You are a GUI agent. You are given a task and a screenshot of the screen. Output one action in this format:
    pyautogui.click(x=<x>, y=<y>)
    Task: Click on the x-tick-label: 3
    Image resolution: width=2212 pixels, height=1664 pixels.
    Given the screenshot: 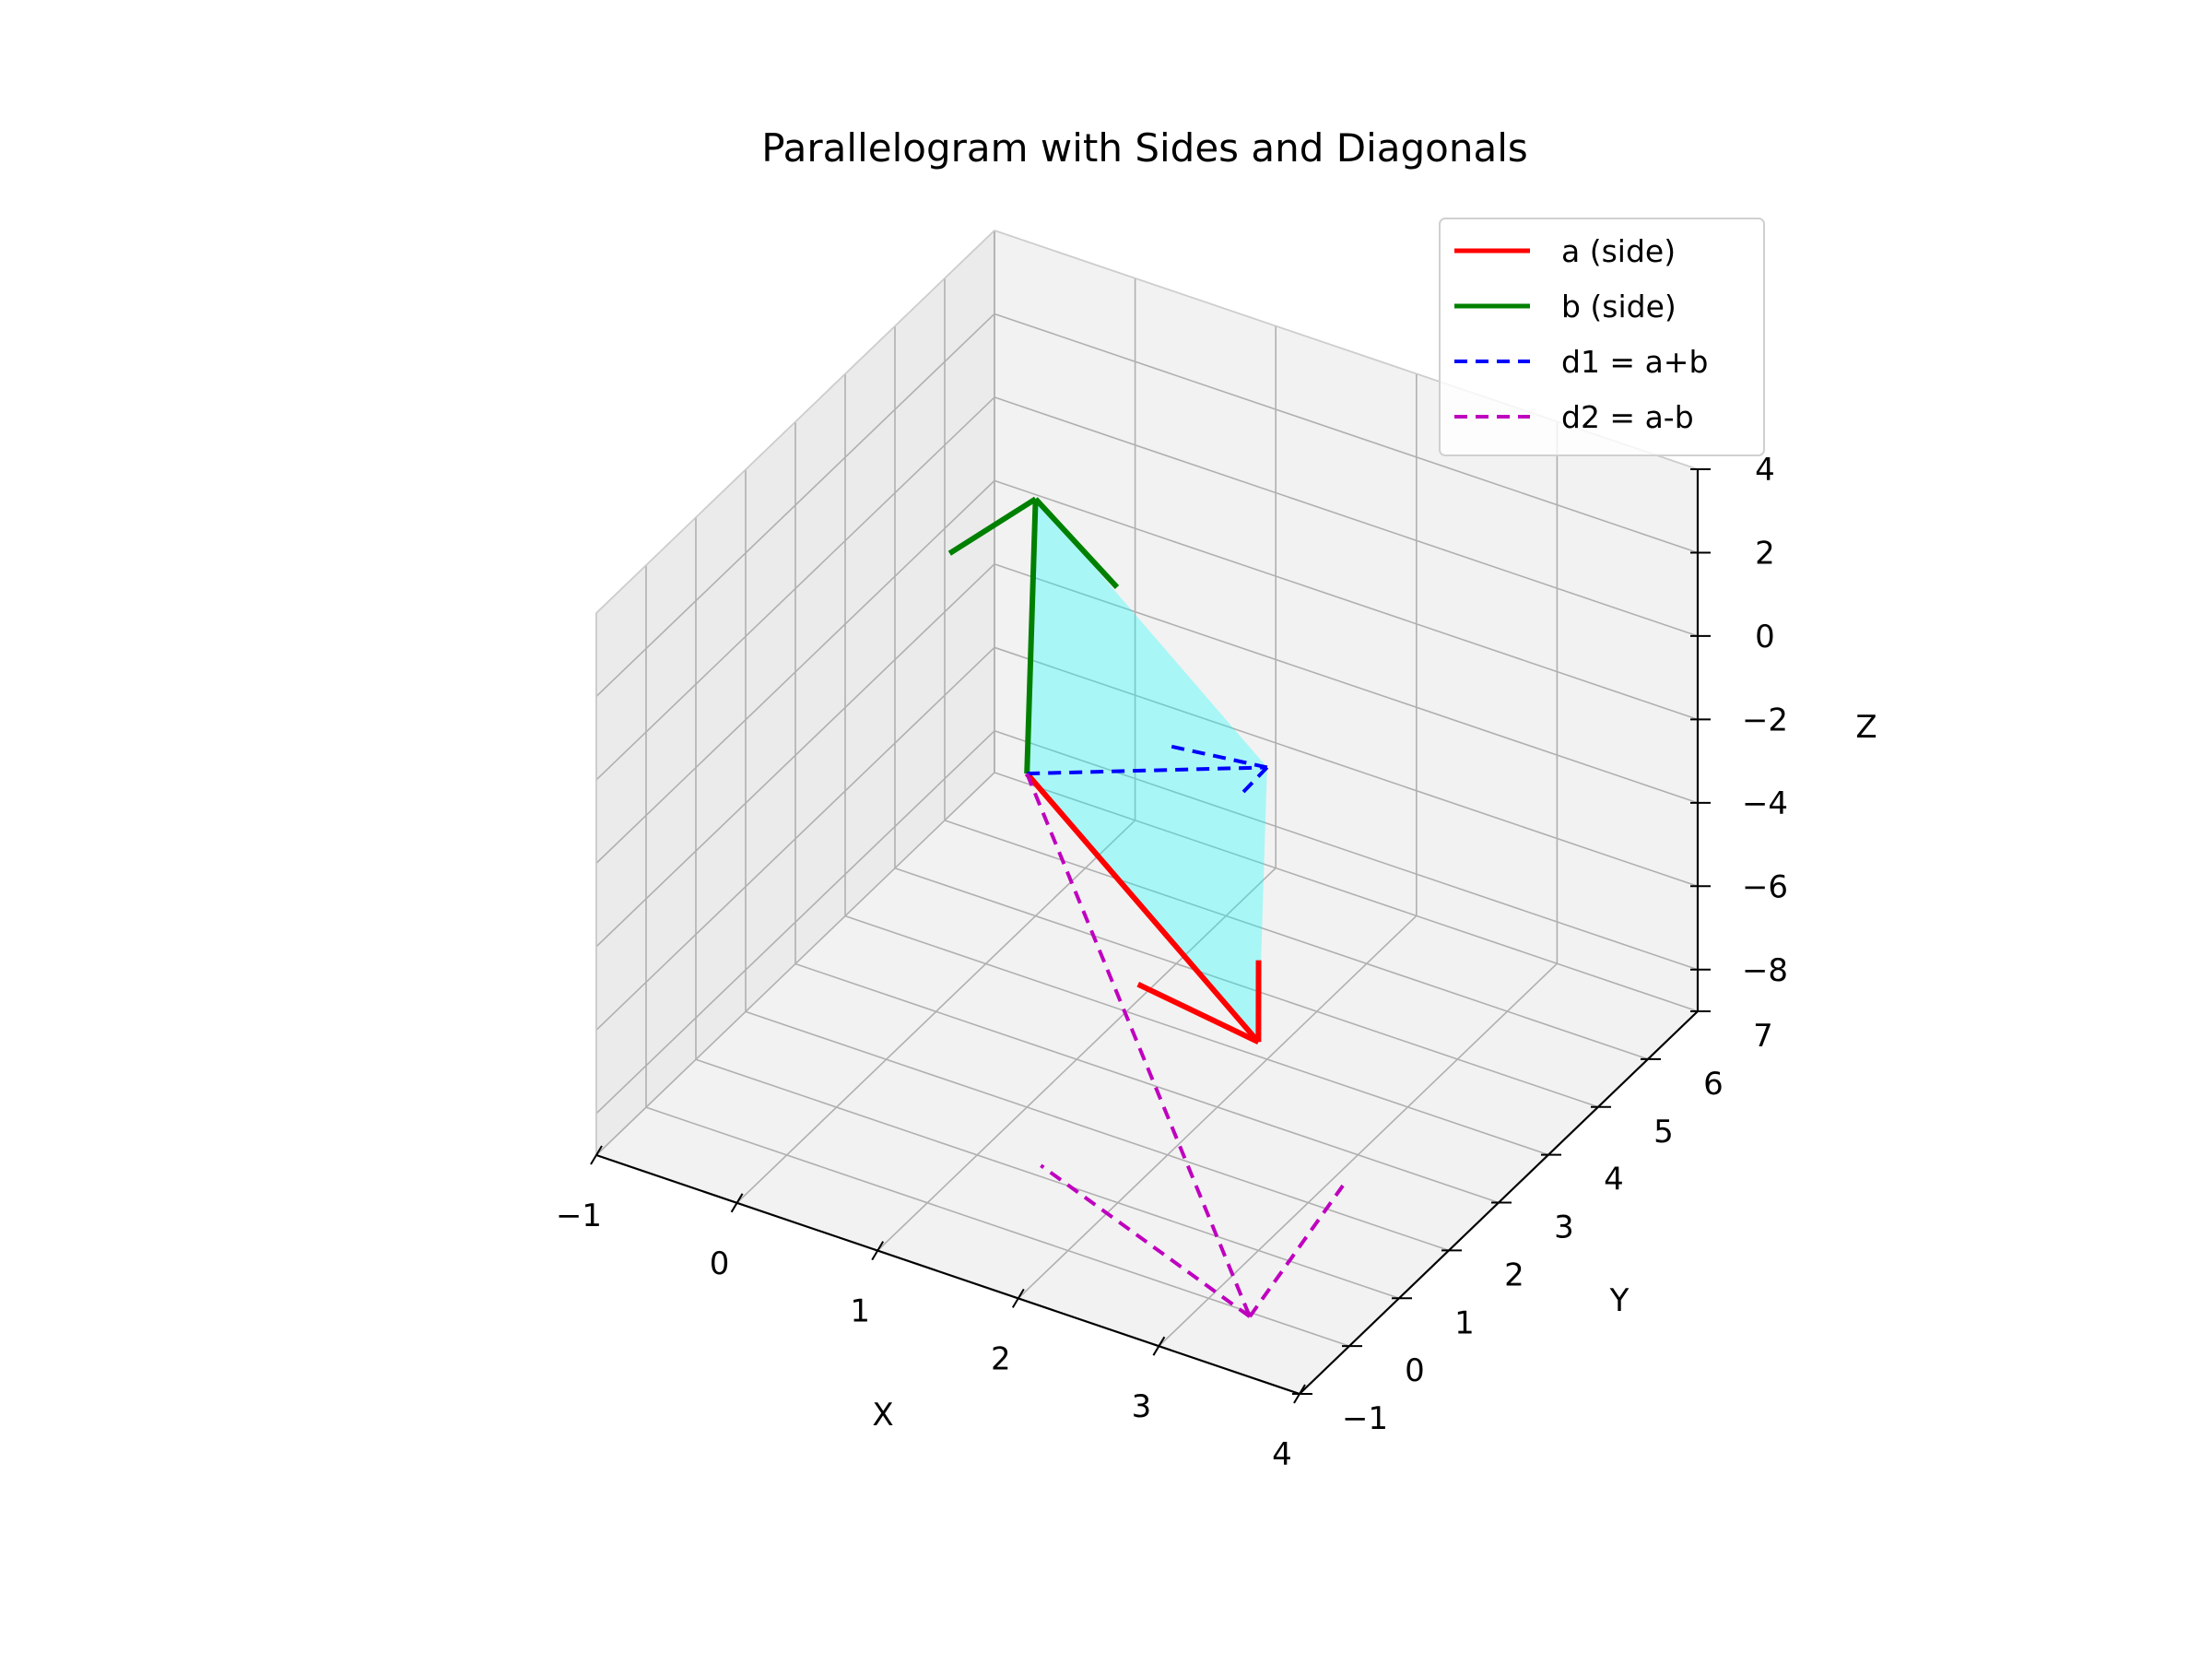 What is the action you would take?
    pyautogui.click(x=1142, y=1406)
    